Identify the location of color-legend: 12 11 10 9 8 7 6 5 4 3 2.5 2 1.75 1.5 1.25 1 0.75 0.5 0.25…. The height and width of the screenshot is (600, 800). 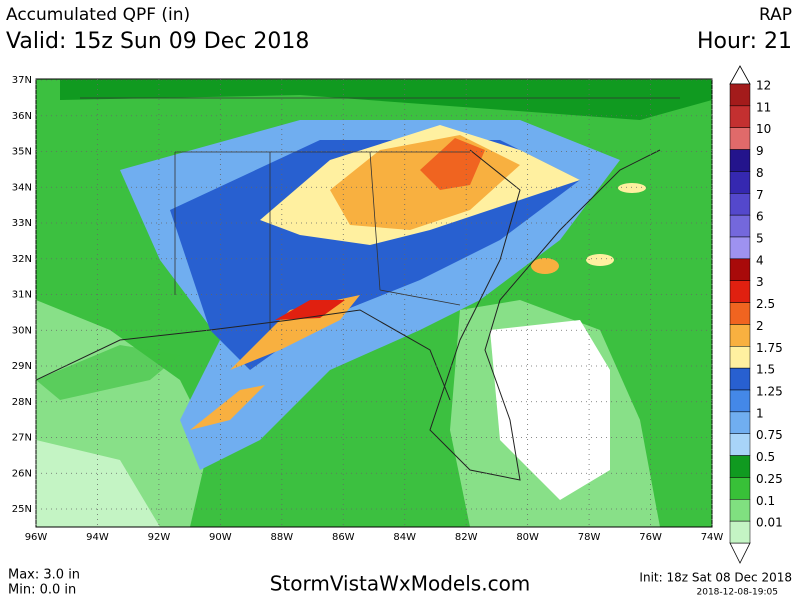
(756, 314).